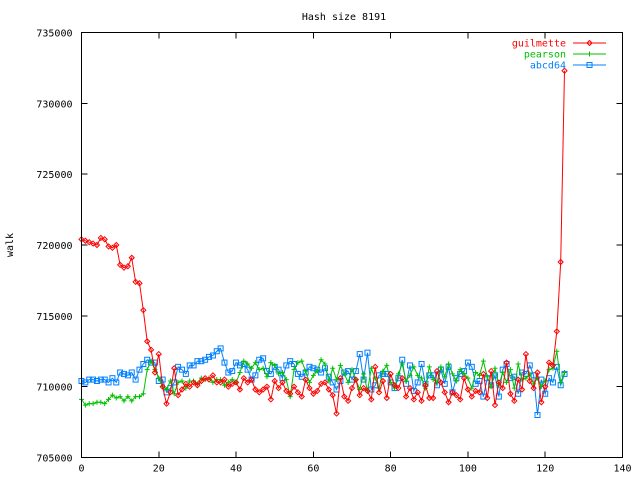 Image resolution: width=640 pixels, height=480 pixels. What do you see at coordinates (54, 175) in the screenshot?
I see `y-tick-label: 725000` at bounding box center [54, 175].